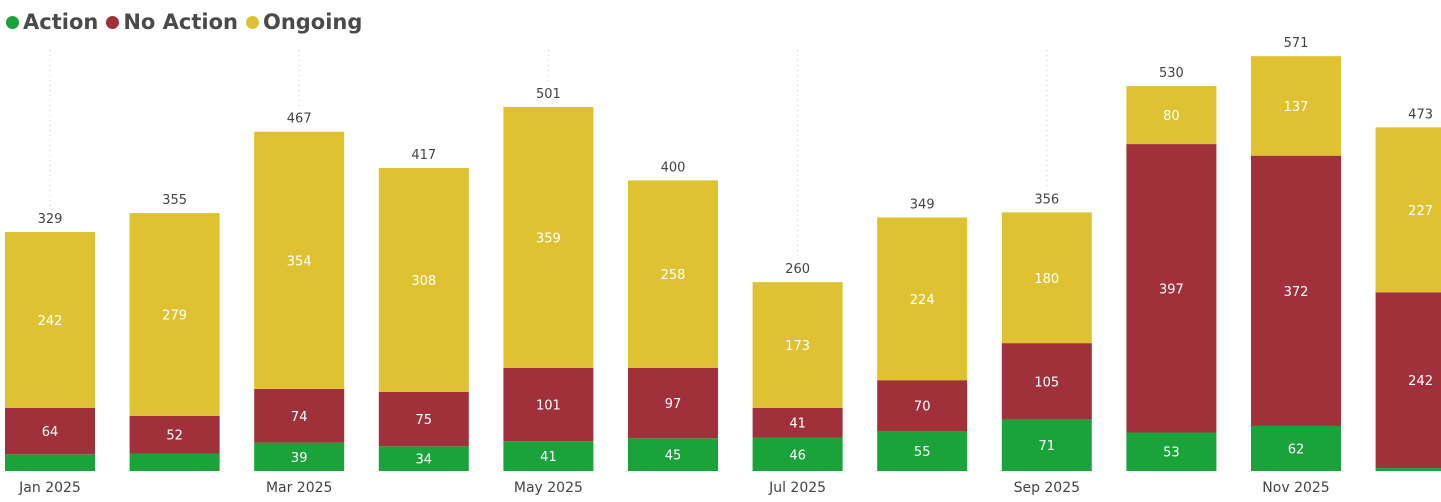 The width and height of the screenshot is (1441, 502). What do you see at coordinates (1296, 43) in the screenshot?
I see `total-data-label: 571` at bounding box center [1296, 43].